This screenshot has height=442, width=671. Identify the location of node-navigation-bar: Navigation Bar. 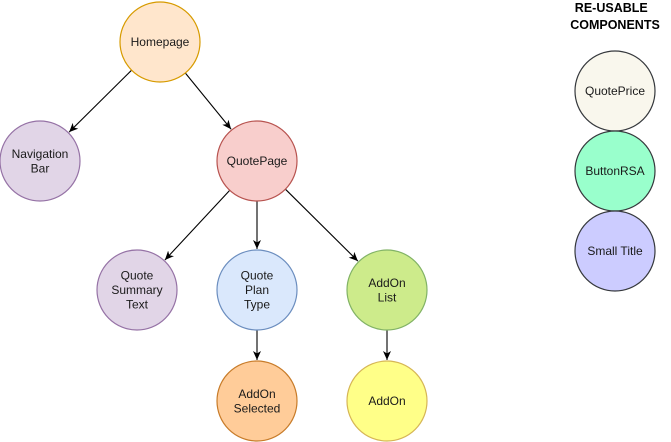
(40, 161).